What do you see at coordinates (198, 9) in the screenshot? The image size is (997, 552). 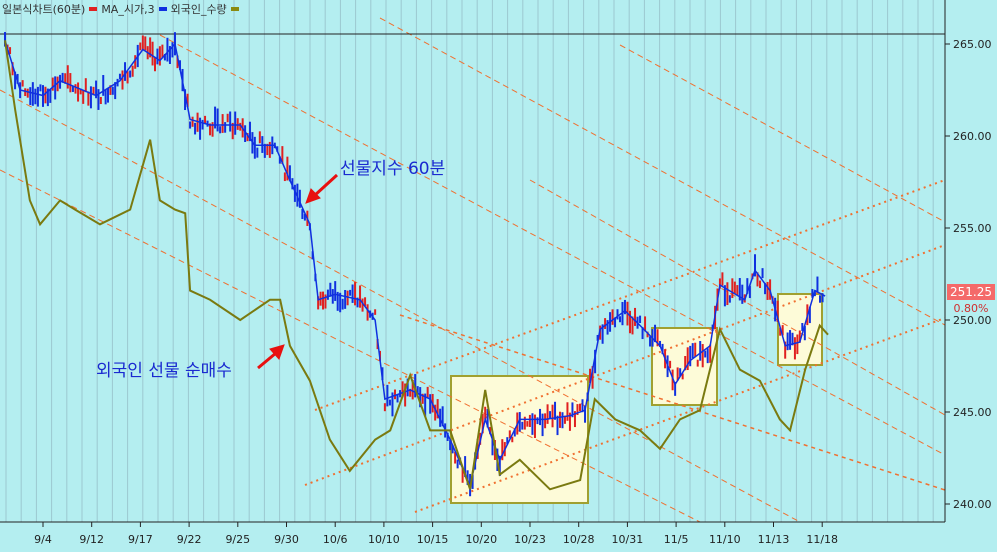 I see `legend-label-foreign: 외국인_수량` at bounding box center [198, 9].